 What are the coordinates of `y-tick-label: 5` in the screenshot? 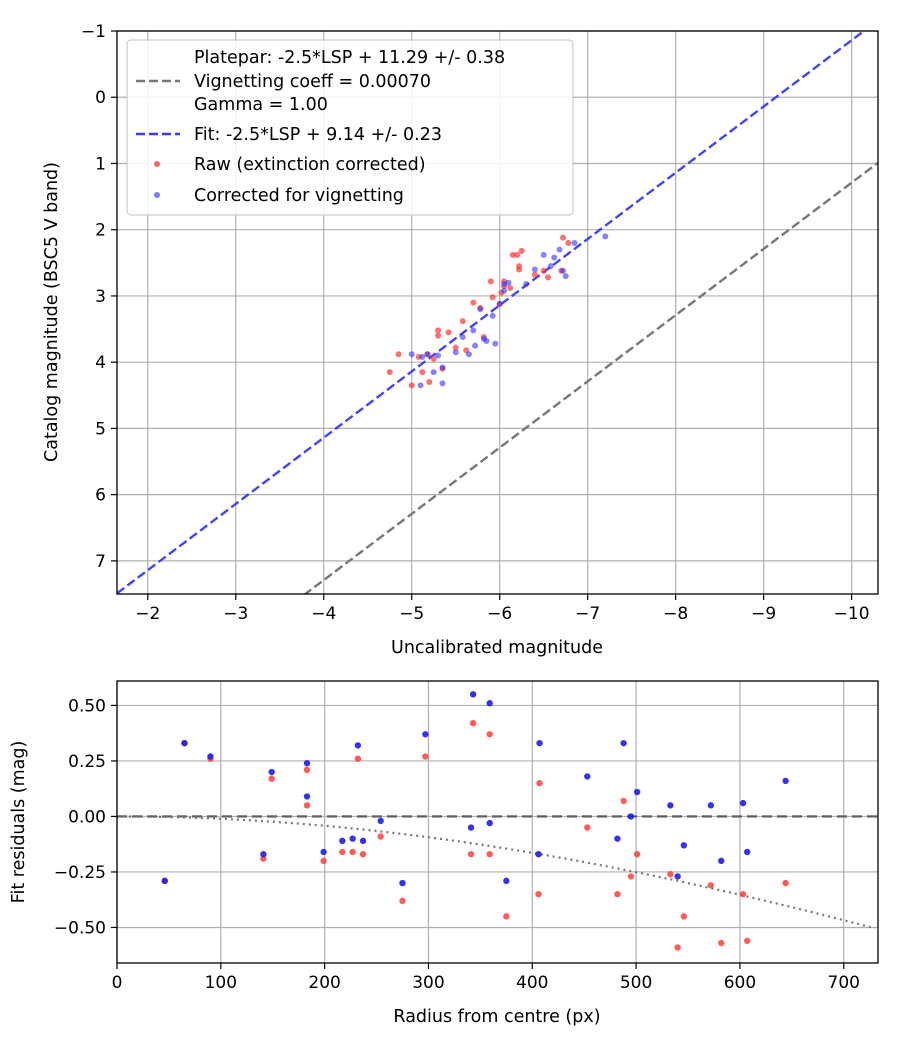 It's located at (100, 429).